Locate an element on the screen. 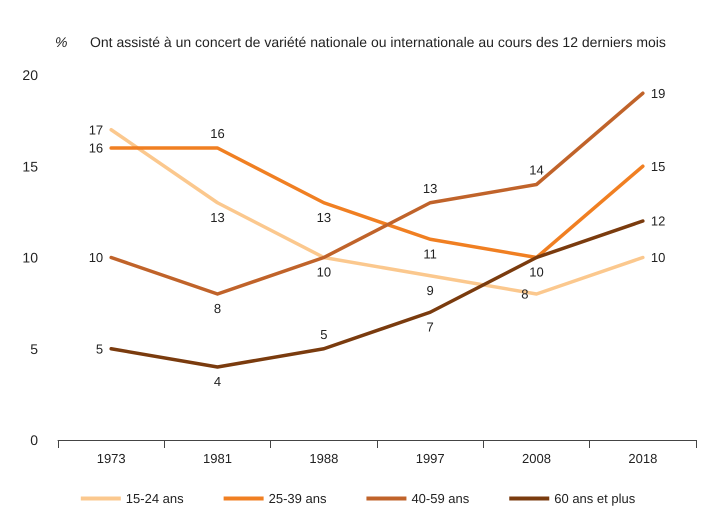  y-tick-label: 15 is located at coordinates (30, 166).